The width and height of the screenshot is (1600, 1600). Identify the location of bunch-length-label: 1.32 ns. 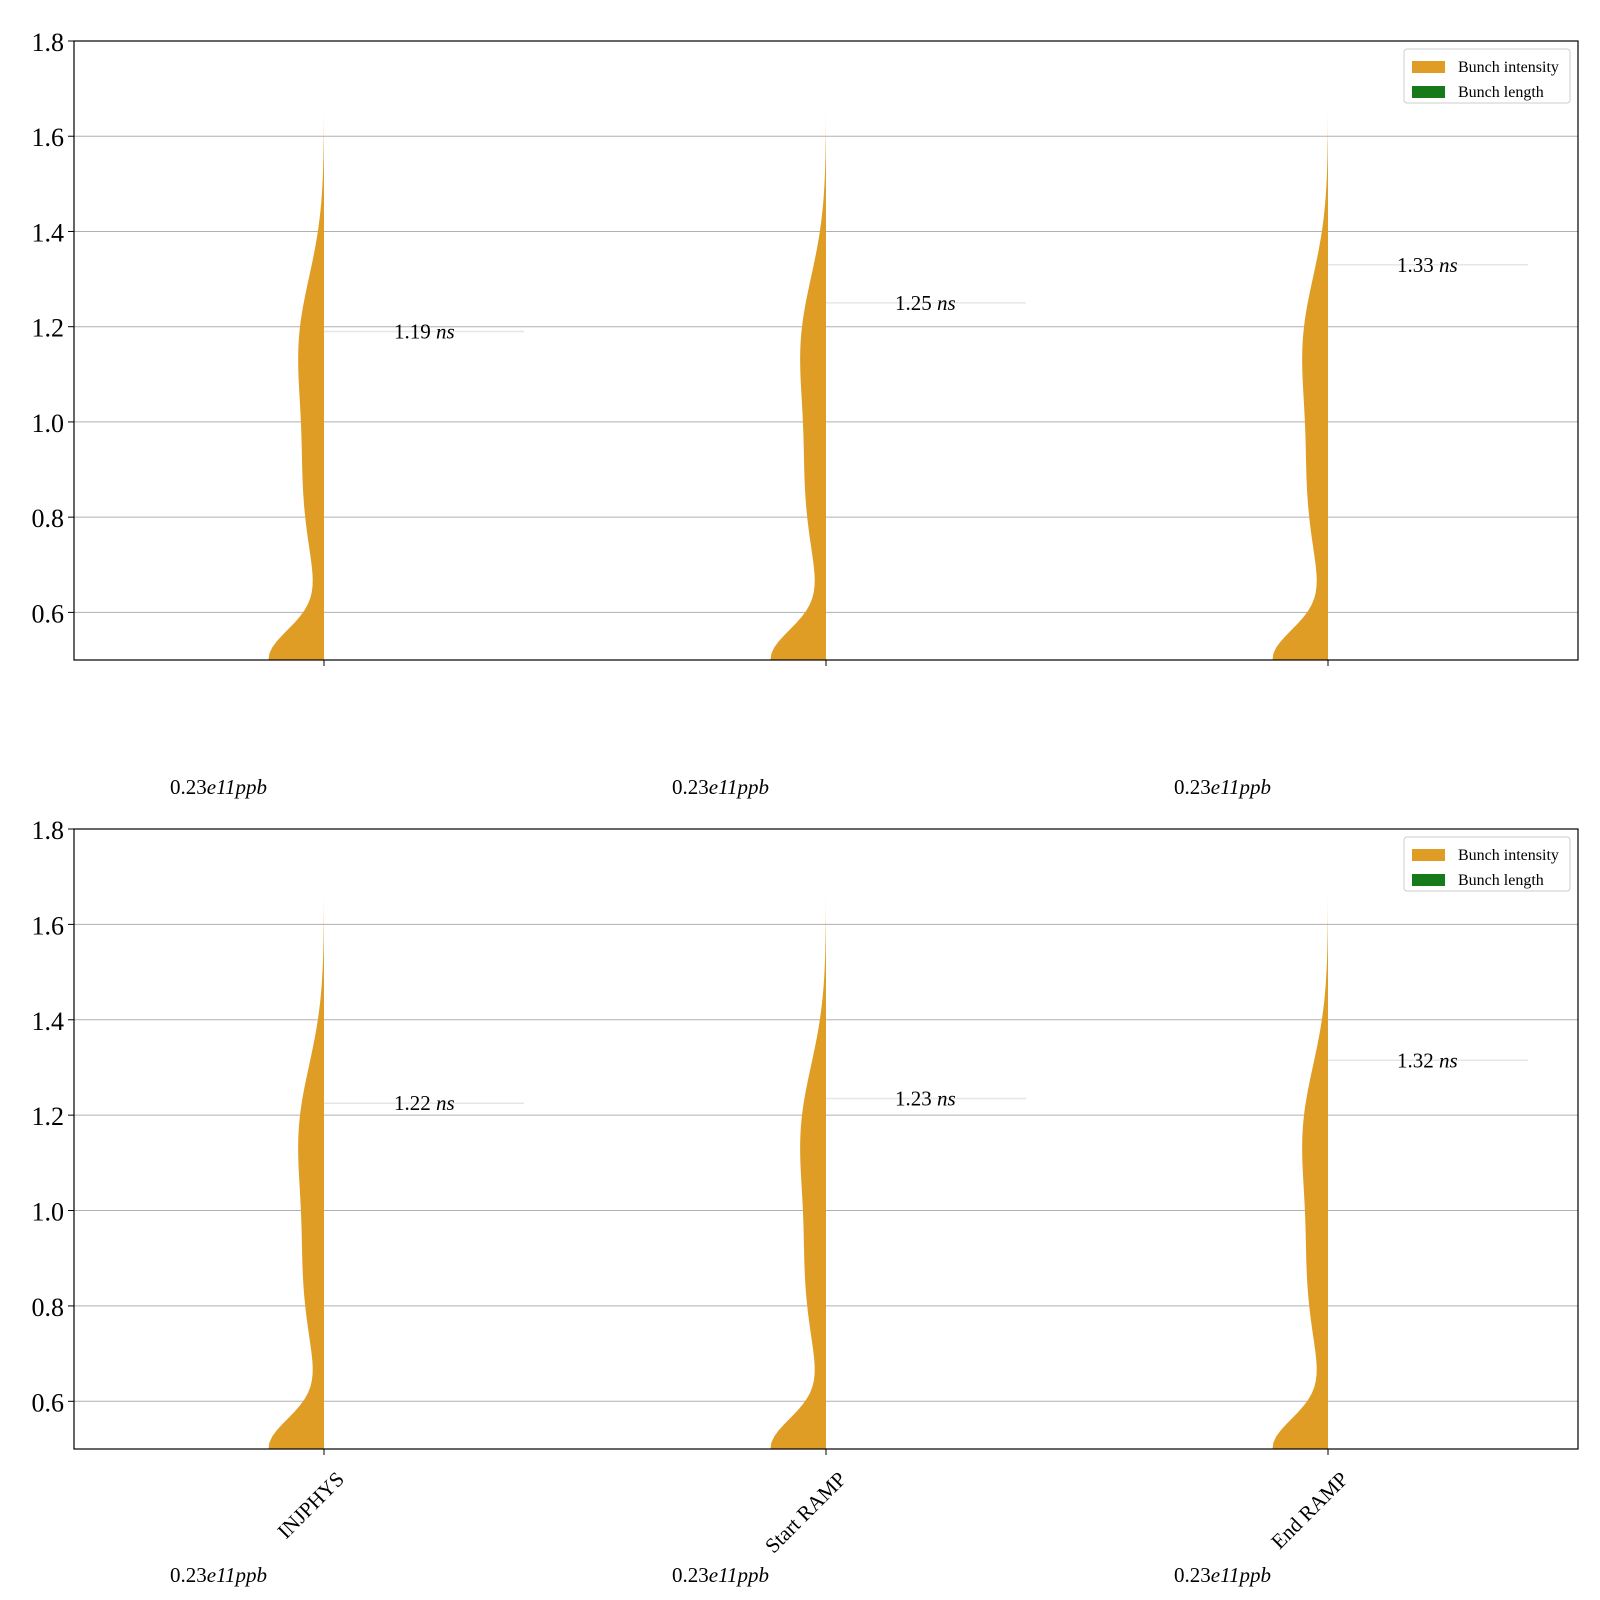
(1427, 1060).